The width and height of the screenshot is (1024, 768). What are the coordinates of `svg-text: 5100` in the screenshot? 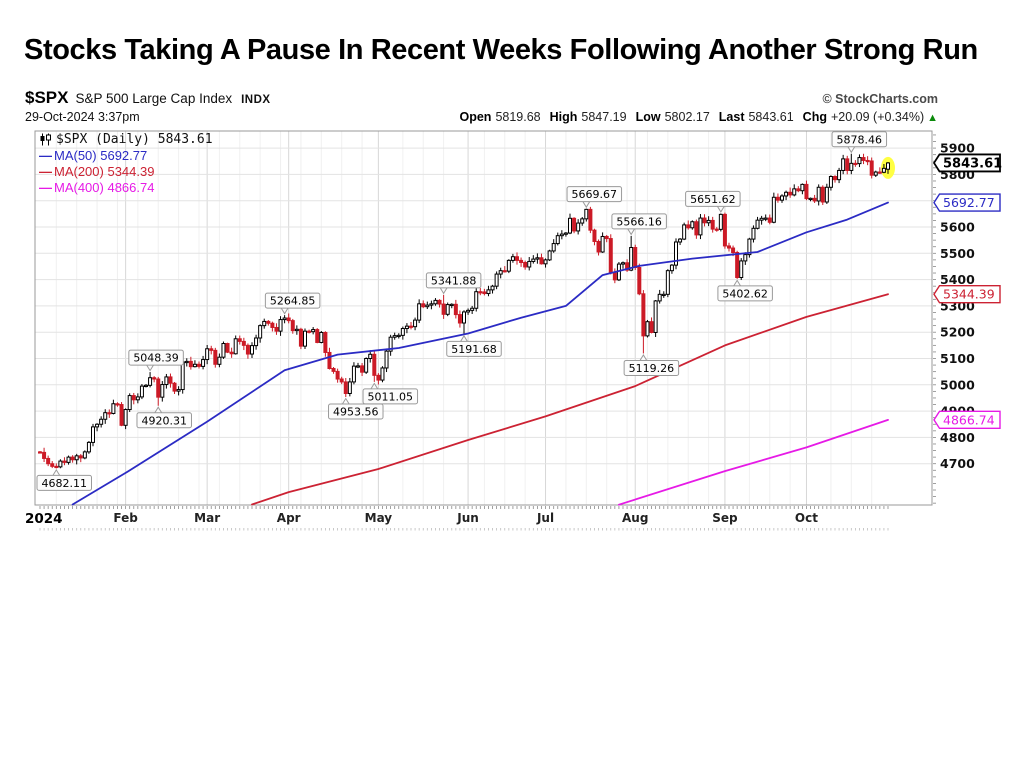 It's located at (957, 358).